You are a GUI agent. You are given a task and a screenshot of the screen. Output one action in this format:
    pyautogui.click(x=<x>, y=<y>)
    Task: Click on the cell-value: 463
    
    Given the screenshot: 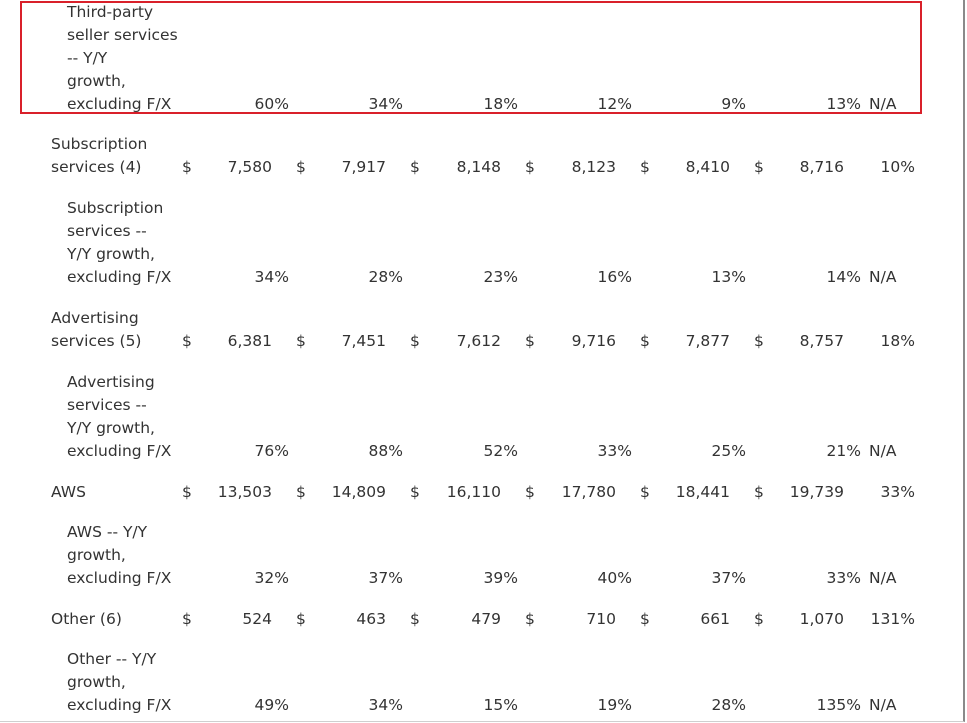 What is the action you would take?
    pyautogui.click(x=371, y=619)
    